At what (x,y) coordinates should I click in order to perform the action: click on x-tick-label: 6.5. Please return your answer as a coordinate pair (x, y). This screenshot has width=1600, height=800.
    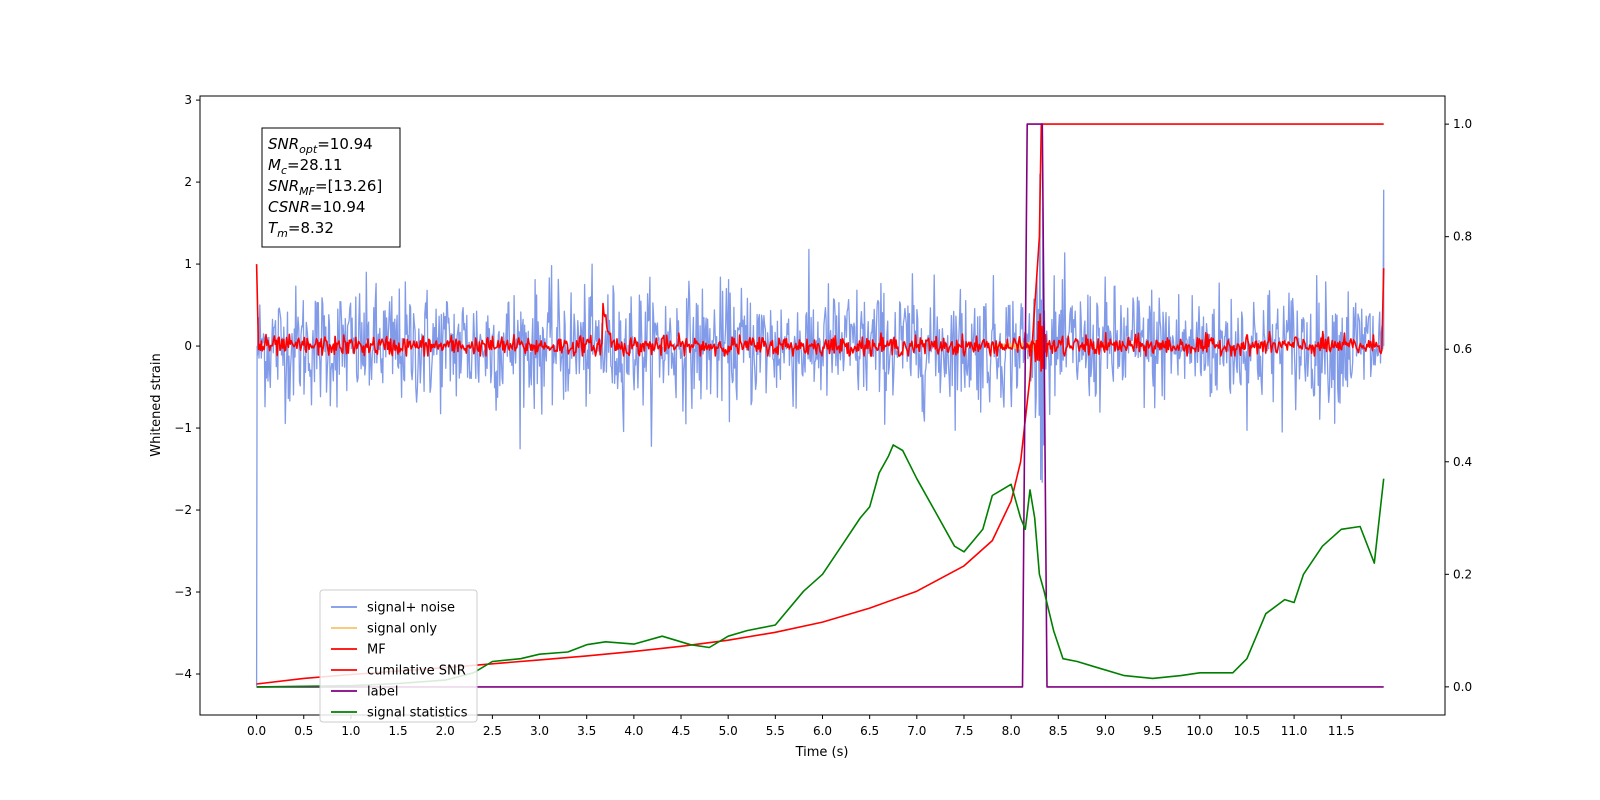
    Looking at the image, I should click on (869, 731).